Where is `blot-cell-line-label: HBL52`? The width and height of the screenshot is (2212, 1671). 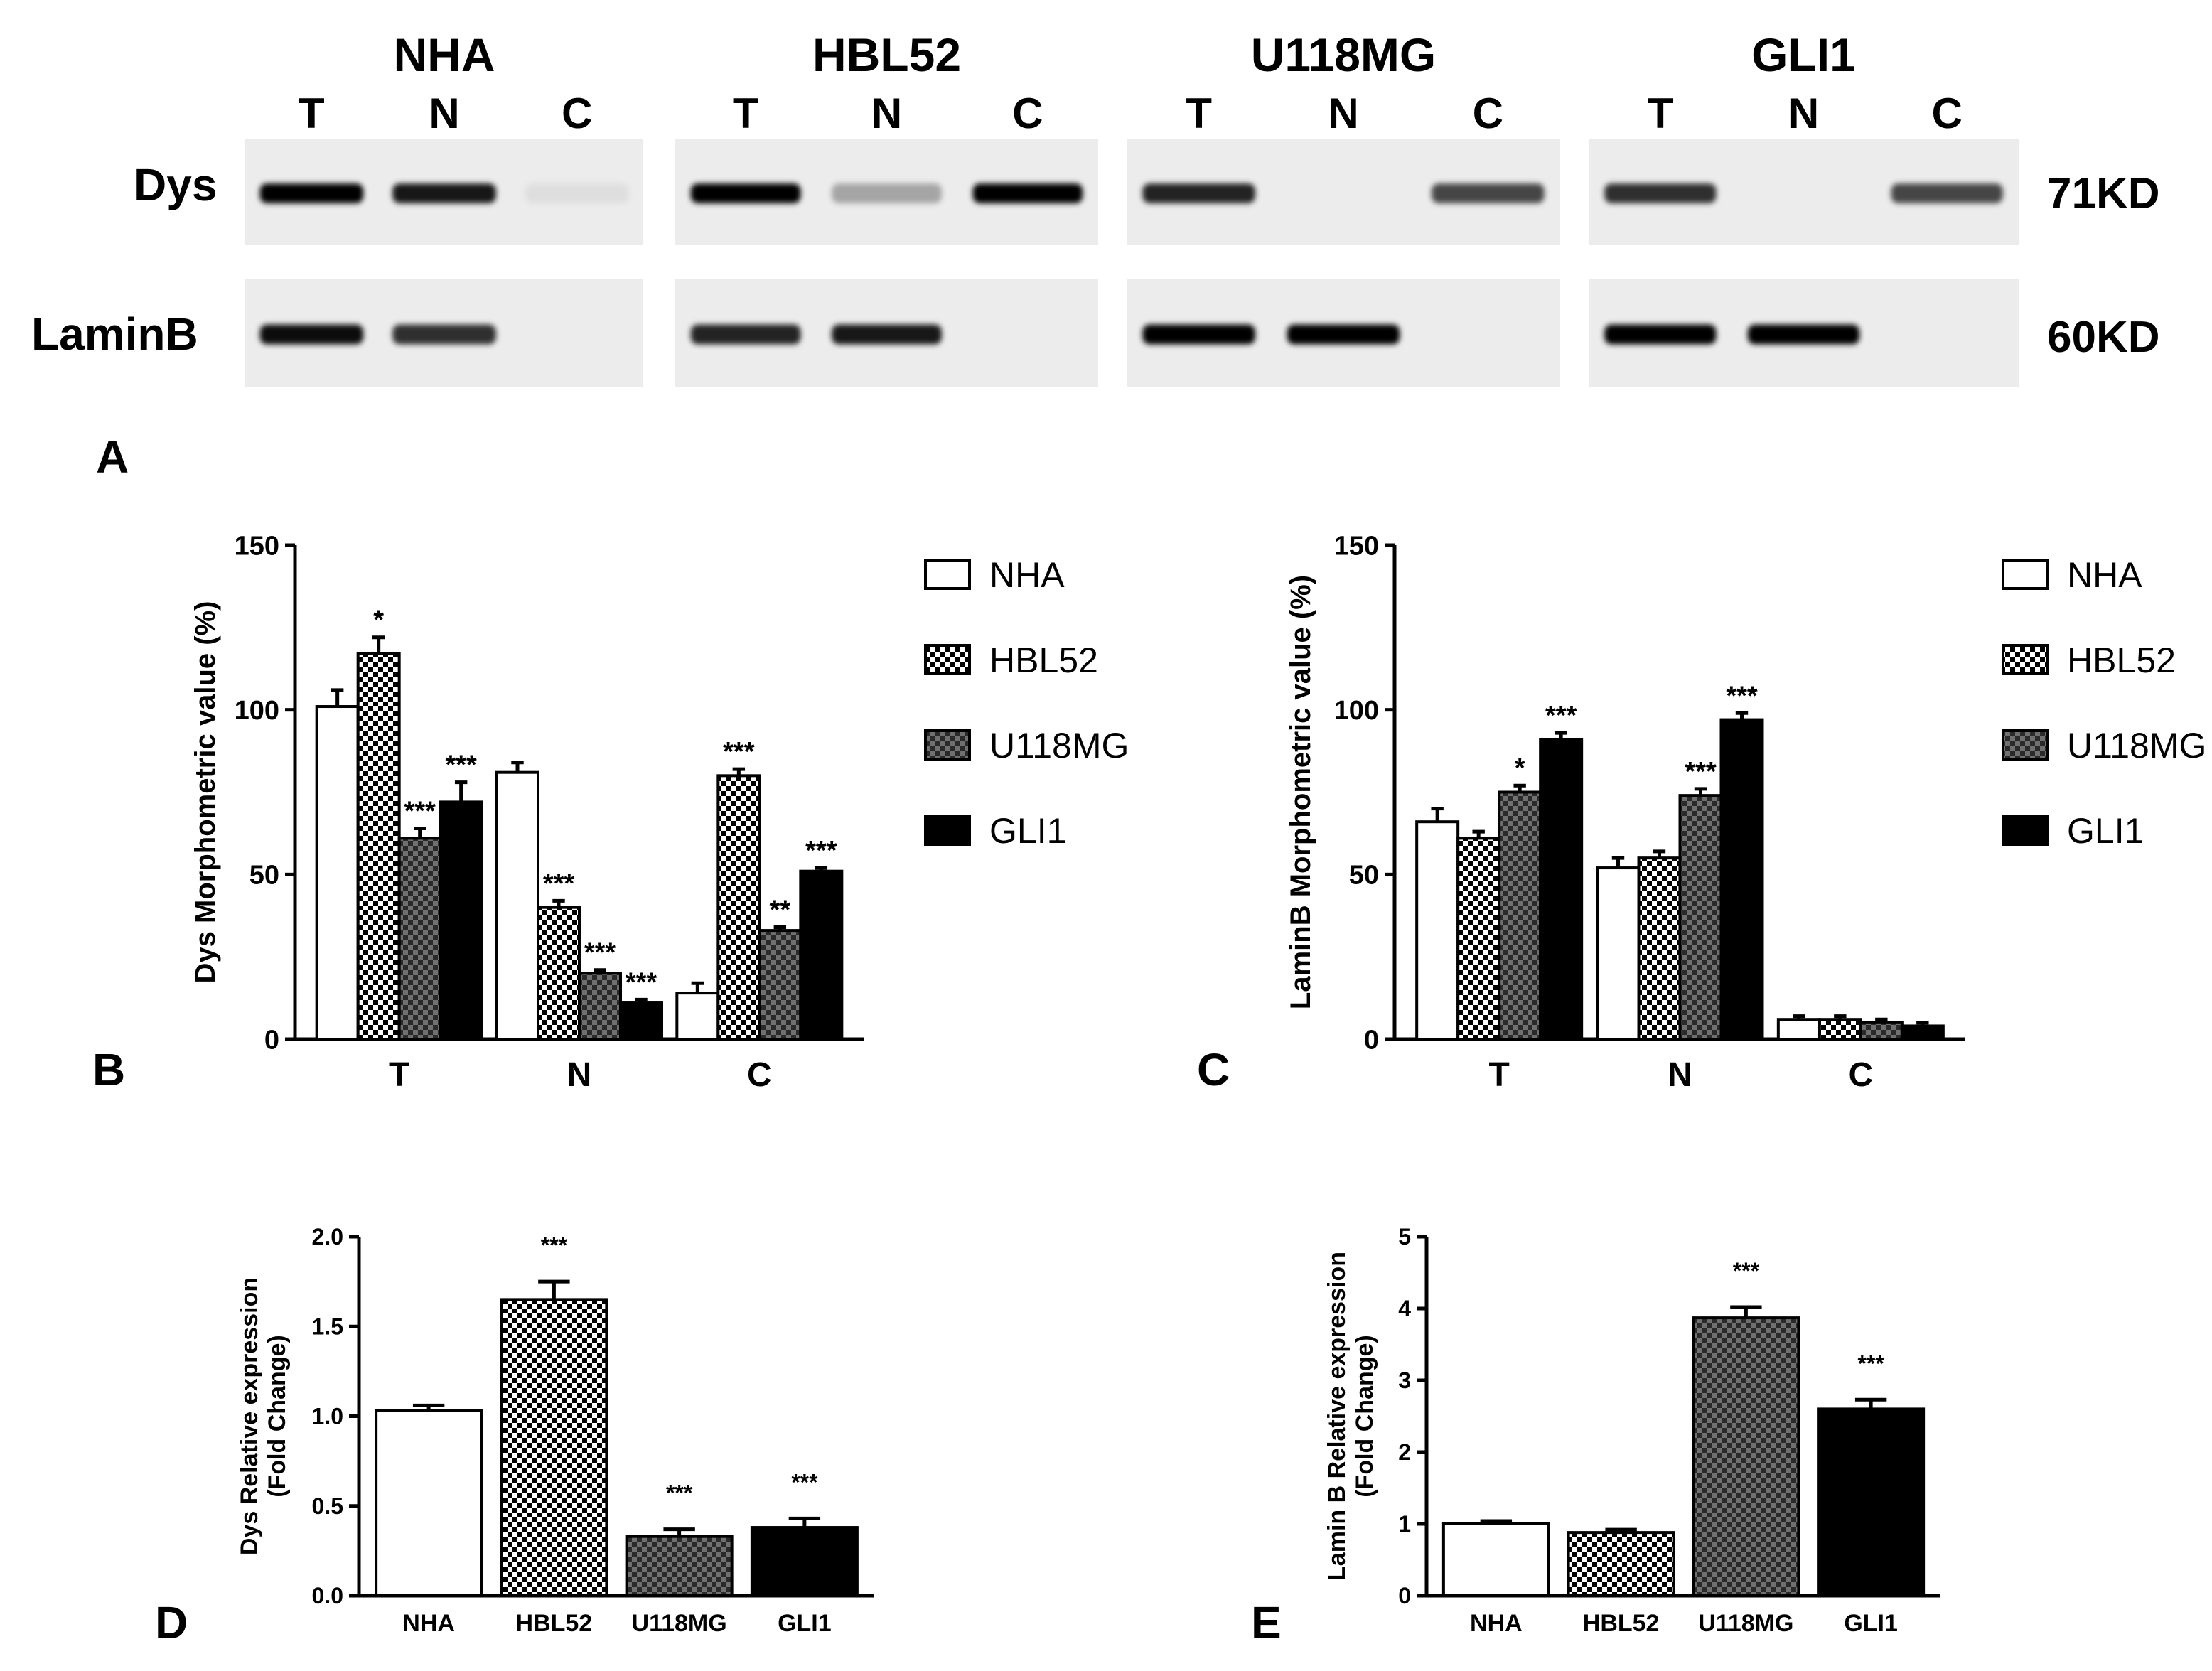
blot-cell-line-label: HBL52 is located at coordinates (886, 54).